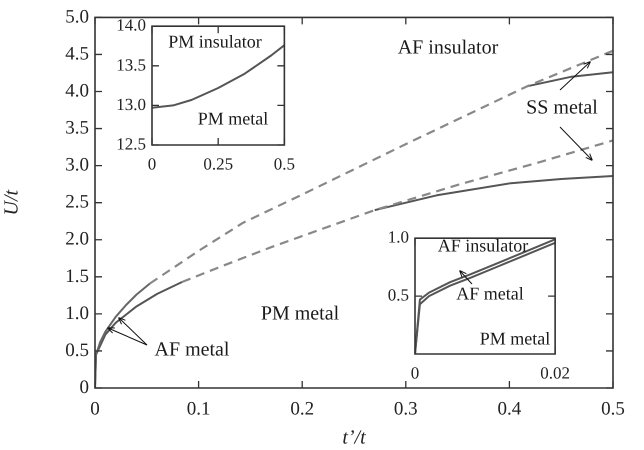 The height and width of the screenshot is (450, 644). What do you see at coordinates (77, 128) in the screenshot?
I see `y-tick-label: 3.5` at bounding box center [77, 128].